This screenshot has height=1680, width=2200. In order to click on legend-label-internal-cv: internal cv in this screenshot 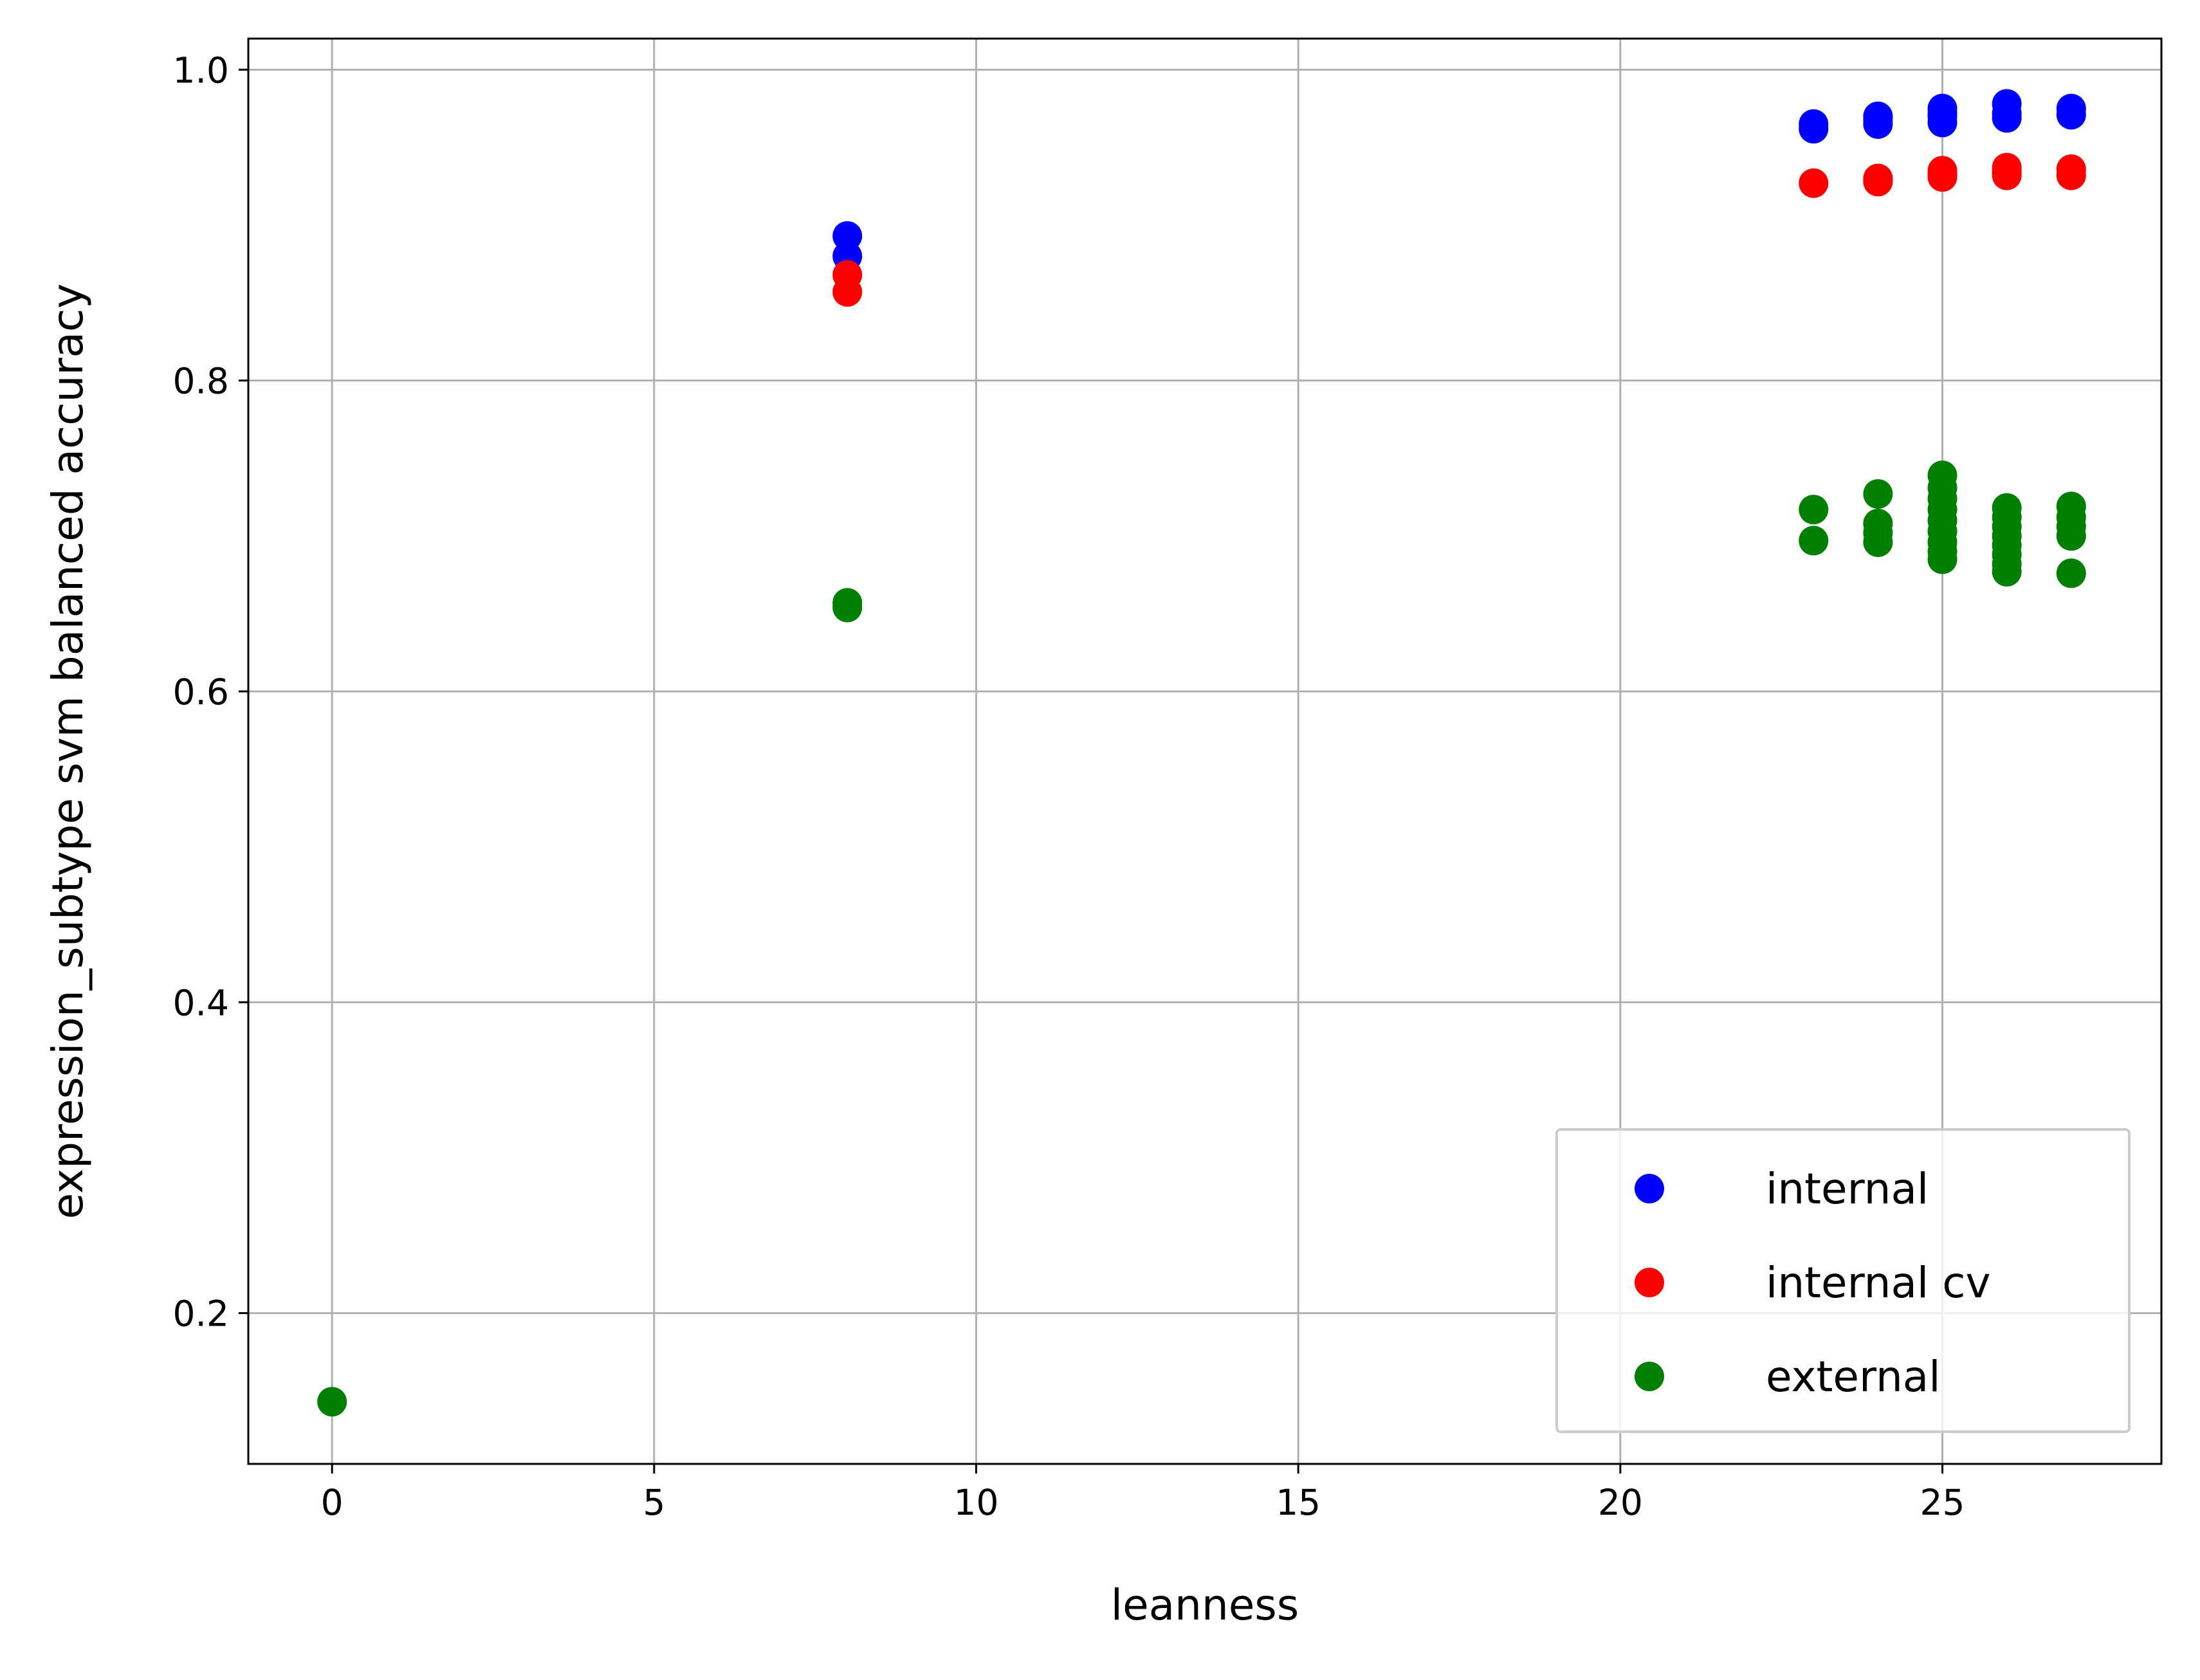, I will do `click(1878, 1283)`.